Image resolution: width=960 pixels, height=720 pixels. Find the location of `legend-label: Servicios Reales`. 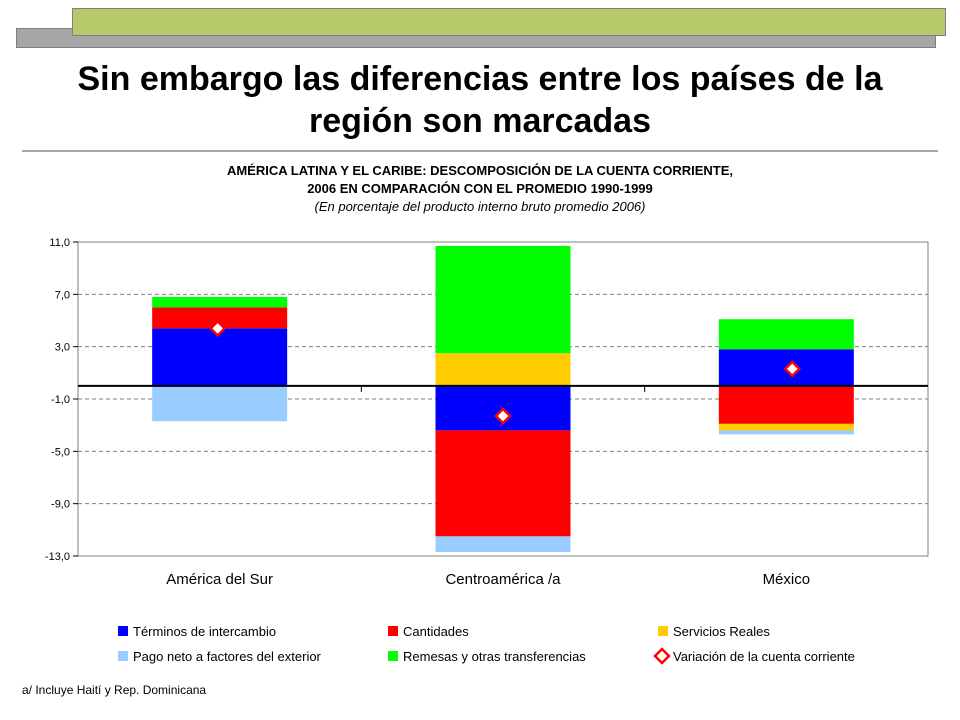

legend-label: Servicios Reales is located at coordinates (721, 631).